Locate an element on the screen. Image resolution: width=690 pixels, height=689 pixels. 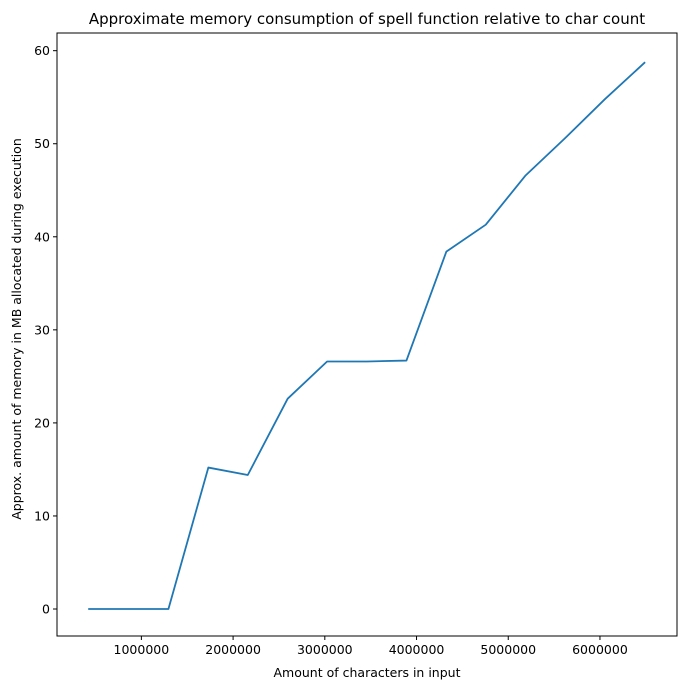
y-tick-label: 30 is located at coordinates (42, 329).